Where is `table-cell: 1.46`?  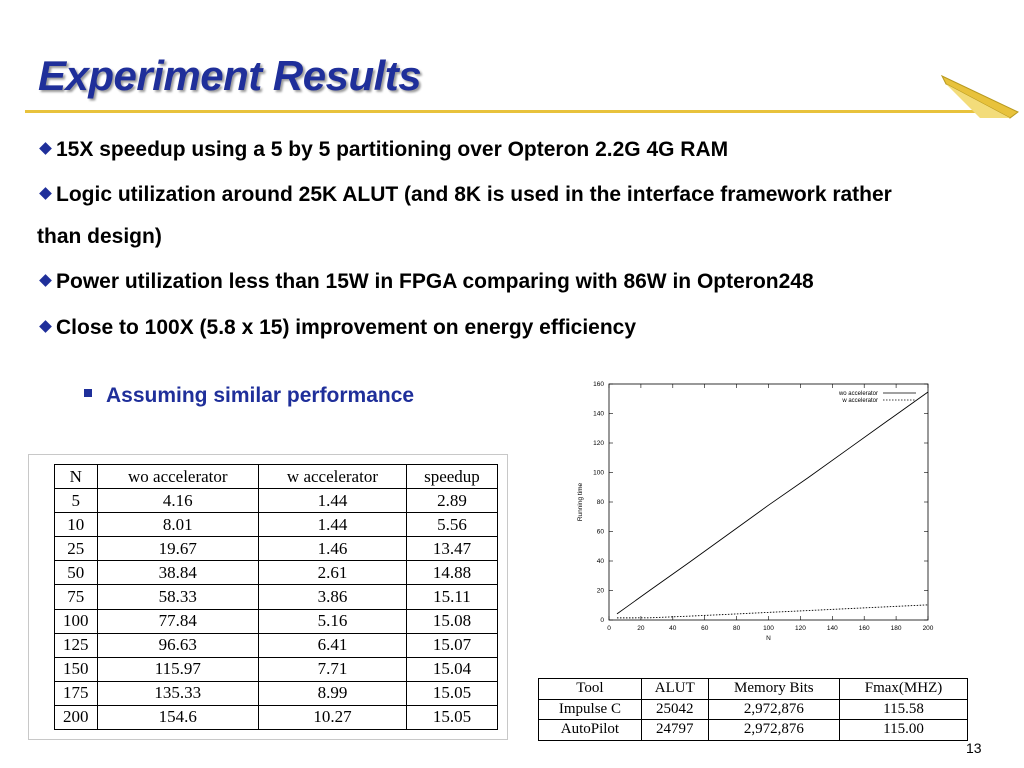 table-cell: 1.46 is located at coordinates (332, 549).